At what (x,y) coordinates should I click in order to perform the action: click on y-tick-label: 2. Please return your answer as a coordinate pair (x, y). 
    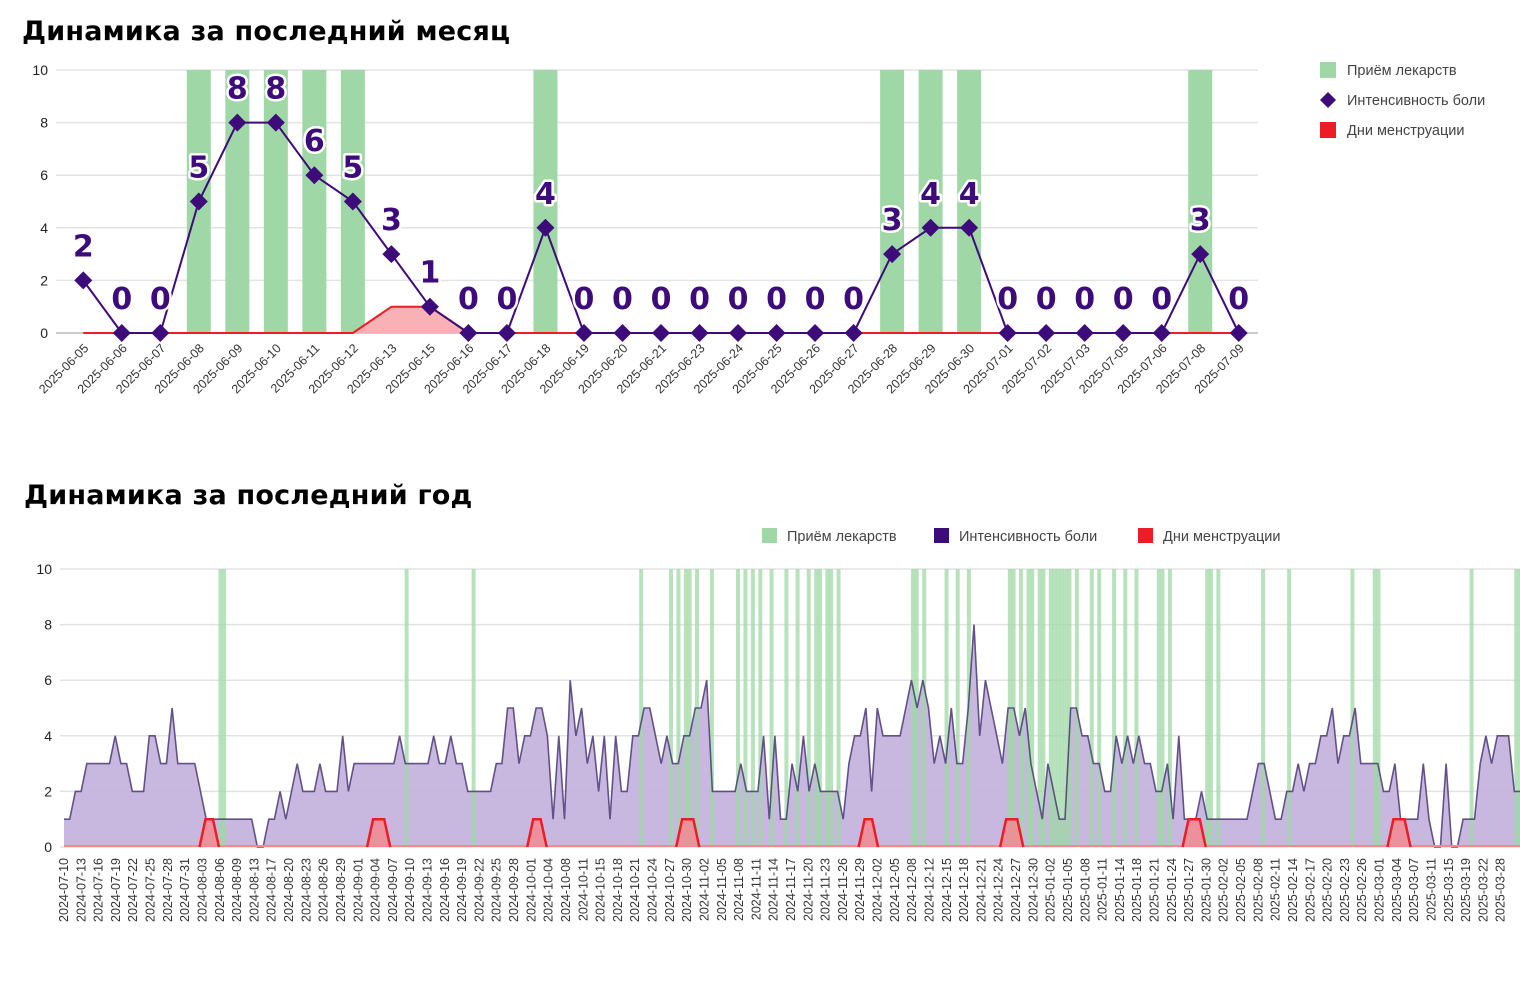
    Looking at the image, I should click on (48, 791).